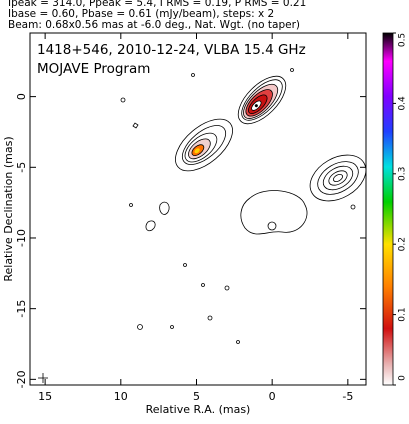 The height and width of the screenshot is (424, 409). Describe the element at coordinates (93, 69) in the screenshot. I see `chart-subtitle: MOJAVE Program` at that location.